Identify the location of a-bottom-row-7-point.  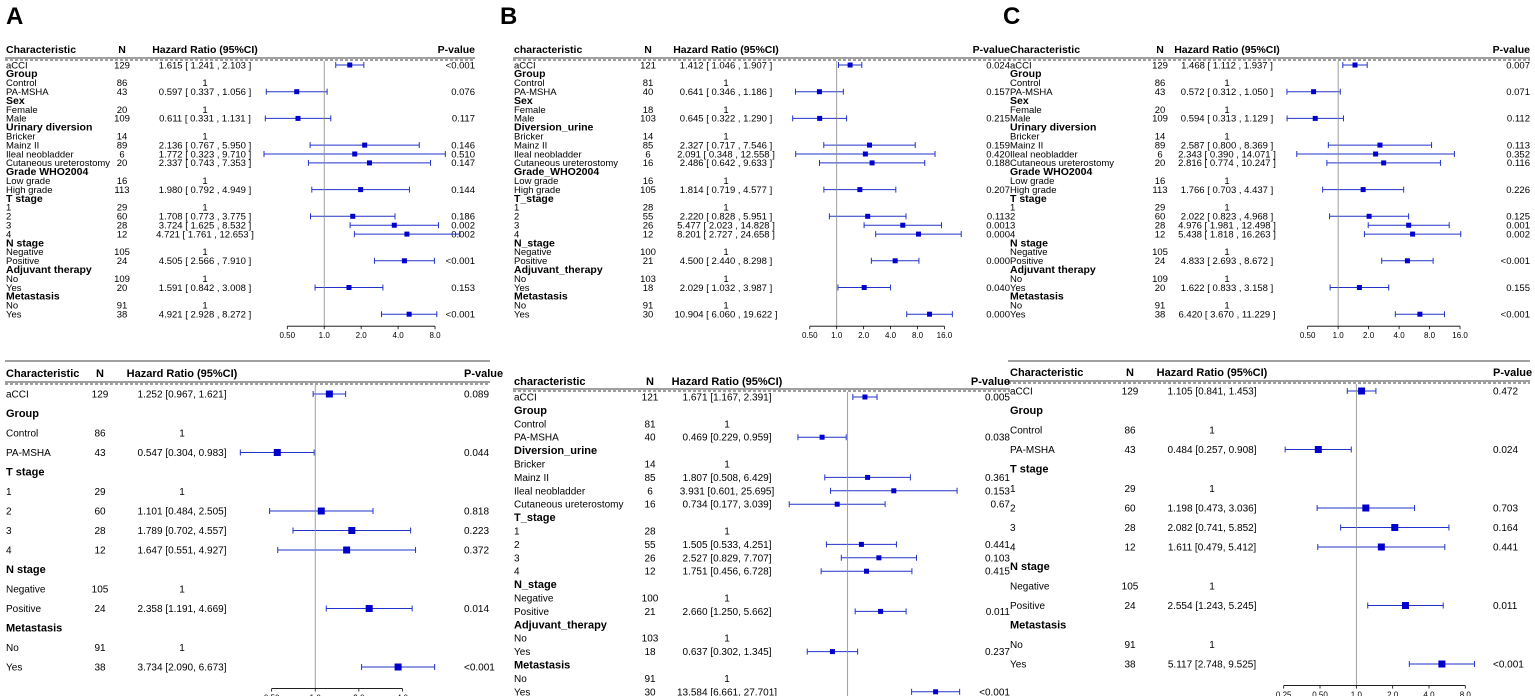
(352, 530).